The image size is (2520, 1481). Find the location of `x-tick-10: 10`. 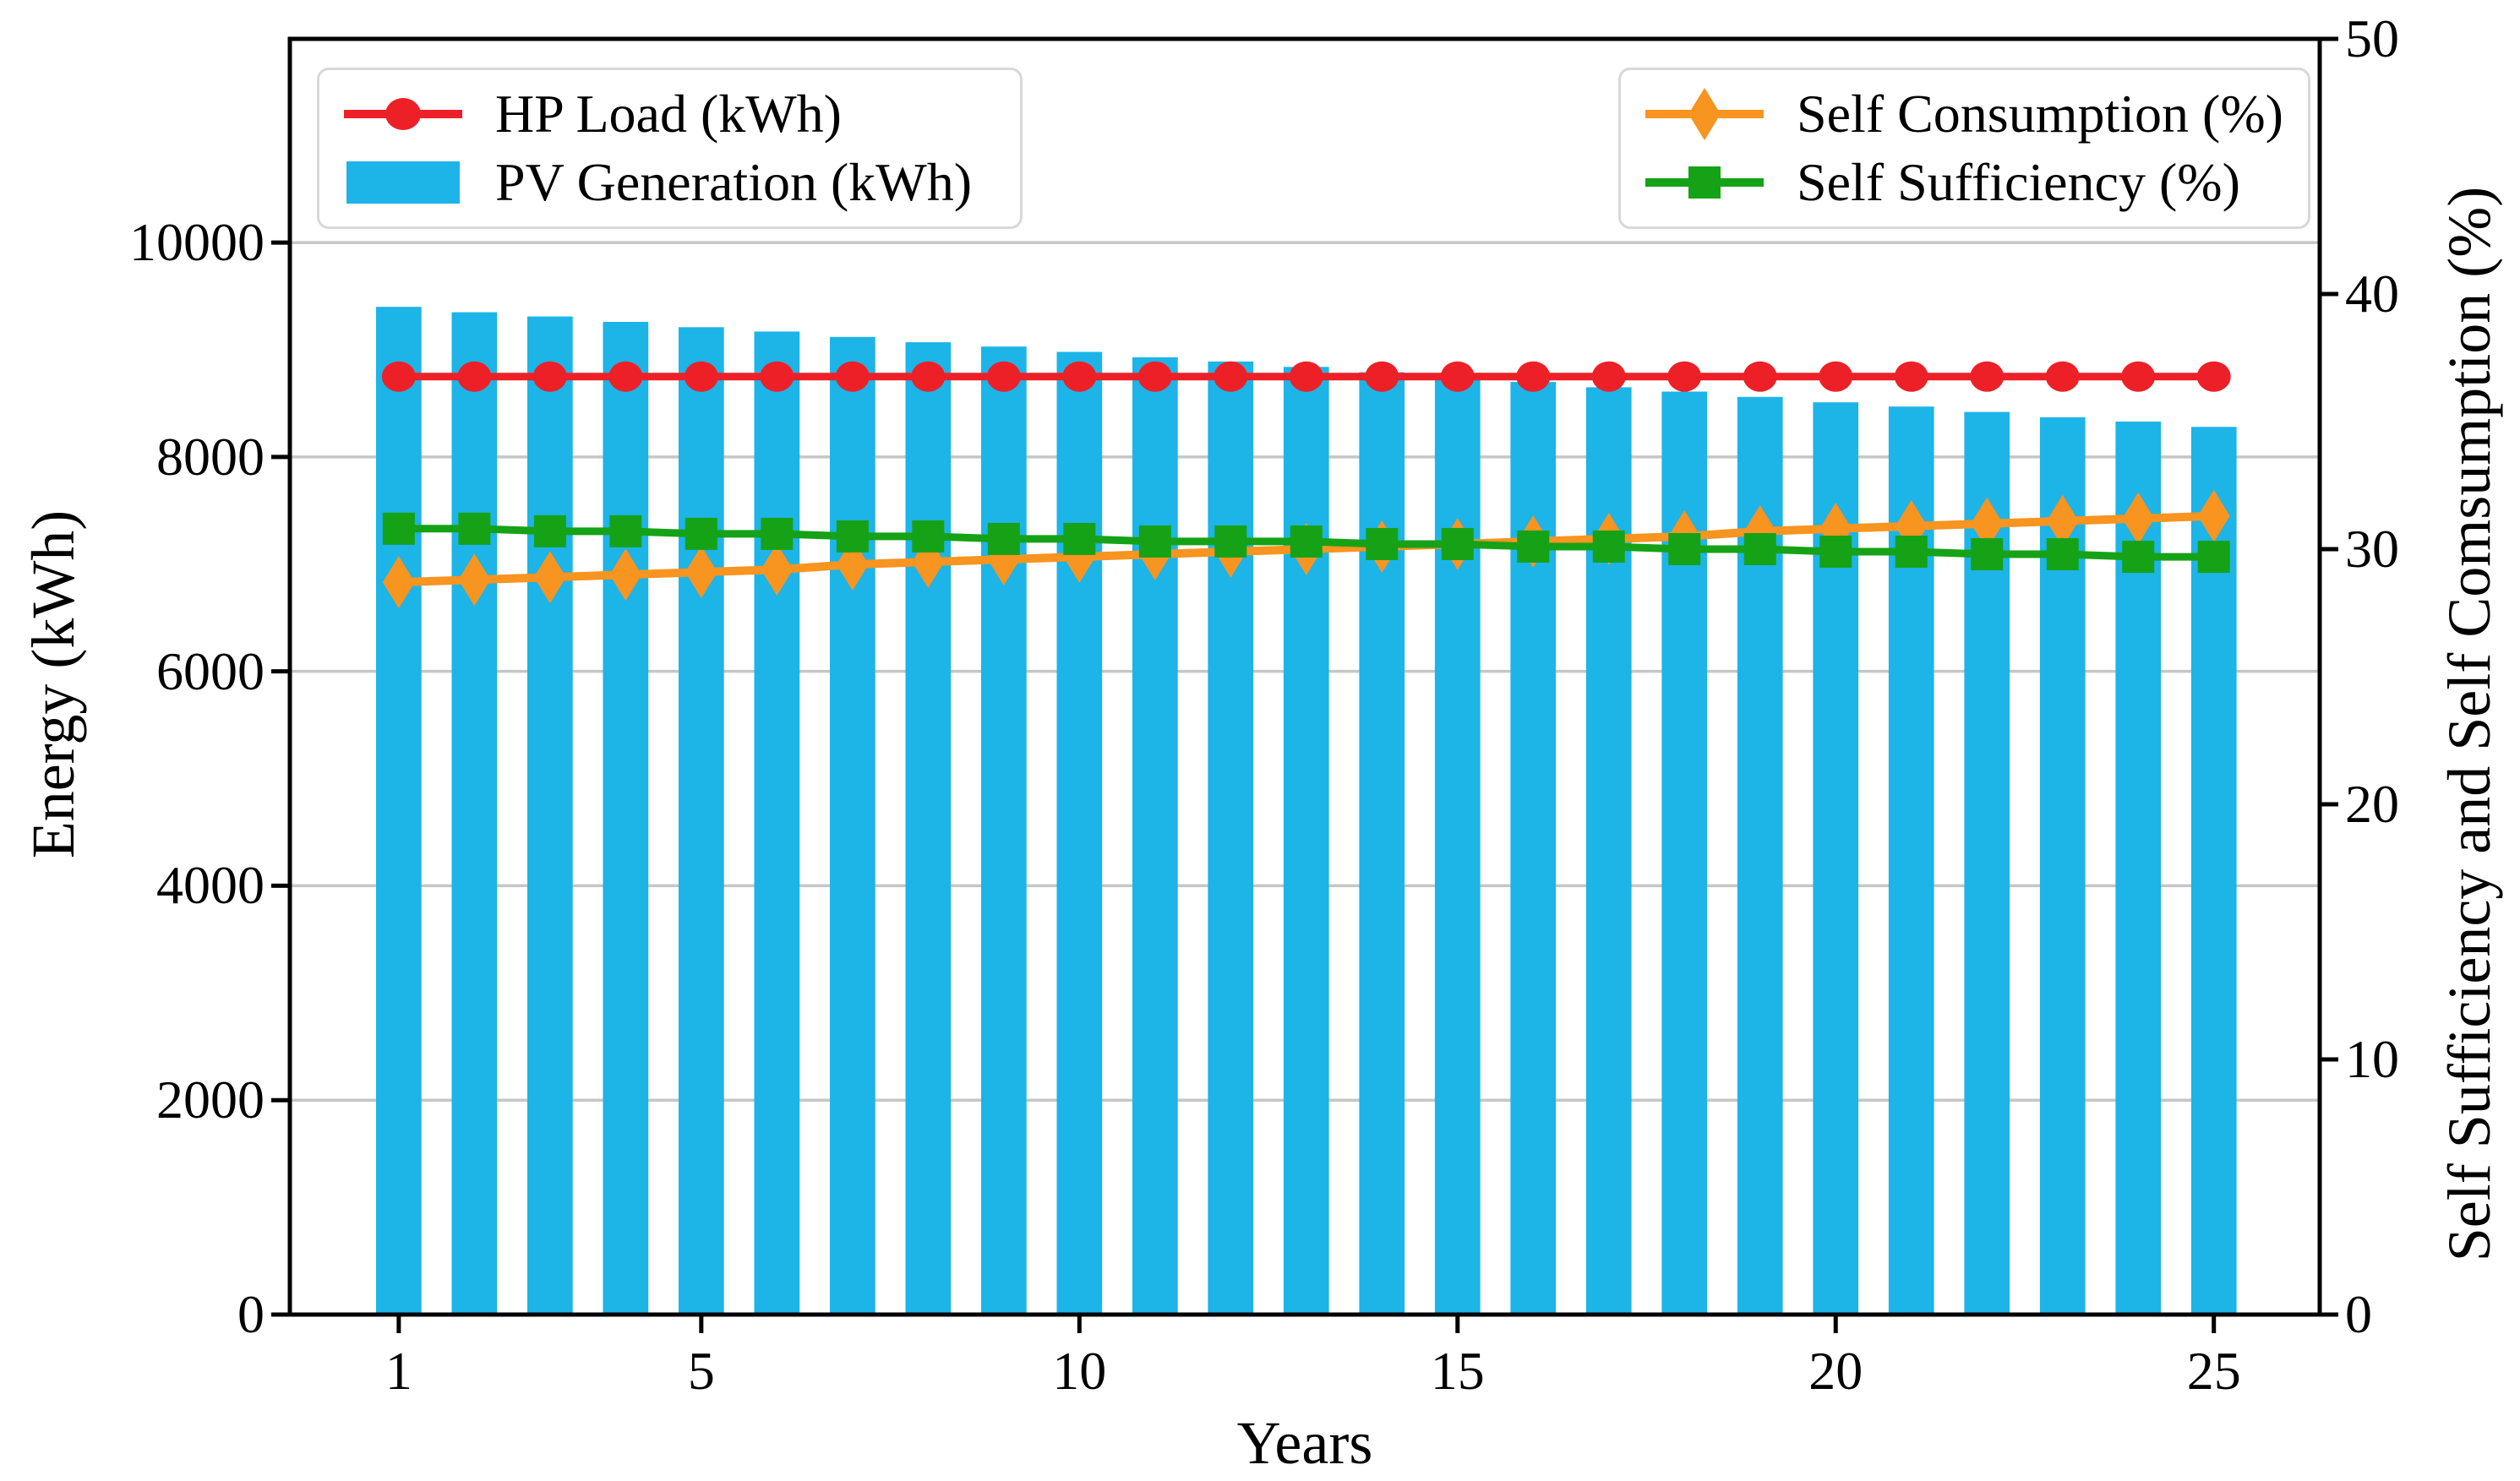

x-tick-10: 10 is located at coordinates (1079, 1371).